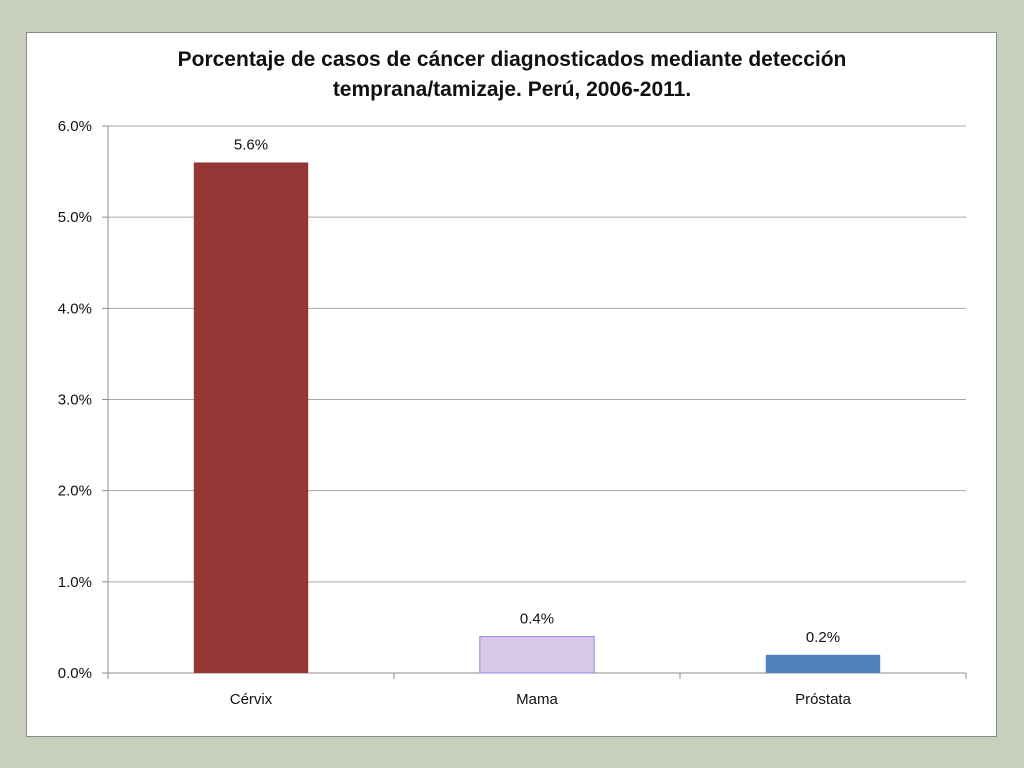 Image resolution: width=1024 pixels, height=768 pixels. Describe the element at coordinates (823, 637) in the screenshot. I see `data-label: 0.2%` at that location.